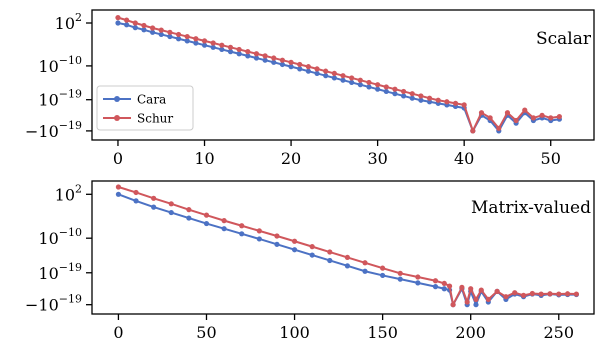 The height and width of the screenshot is (350, 602). I want to click on x-tick-label: 250, so click(558, 332).